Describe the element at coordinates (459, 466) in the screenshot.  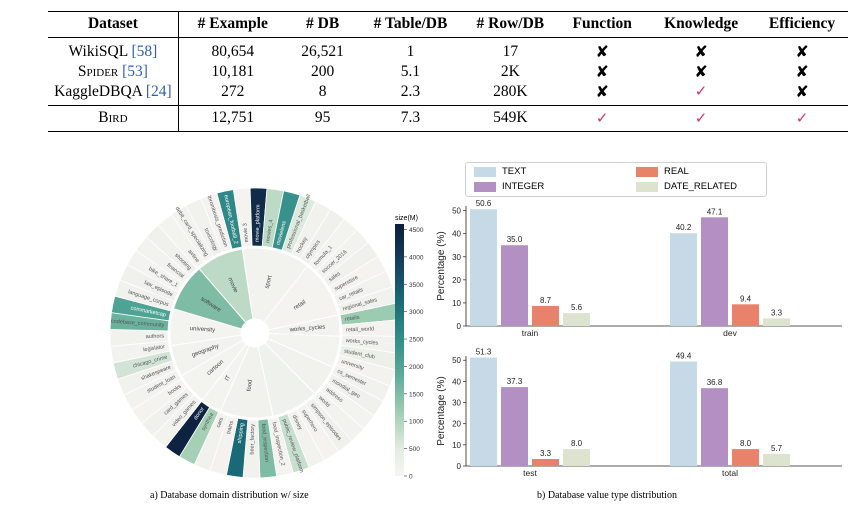
I see `y-tick-label: 0` at that location.